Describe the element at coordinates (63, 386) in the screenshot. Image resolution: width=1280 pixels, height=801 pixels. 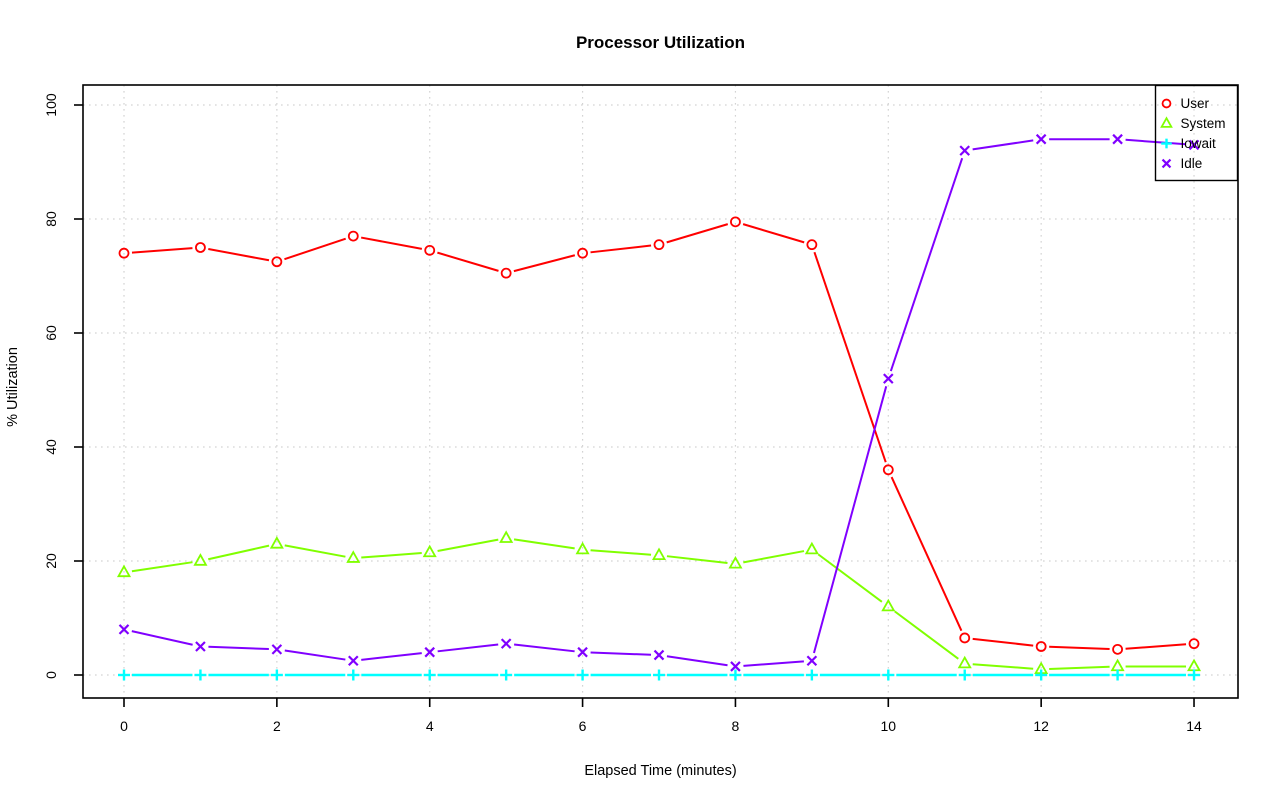
I see `y-axis: 0 20 40 60 80 100` at that location.